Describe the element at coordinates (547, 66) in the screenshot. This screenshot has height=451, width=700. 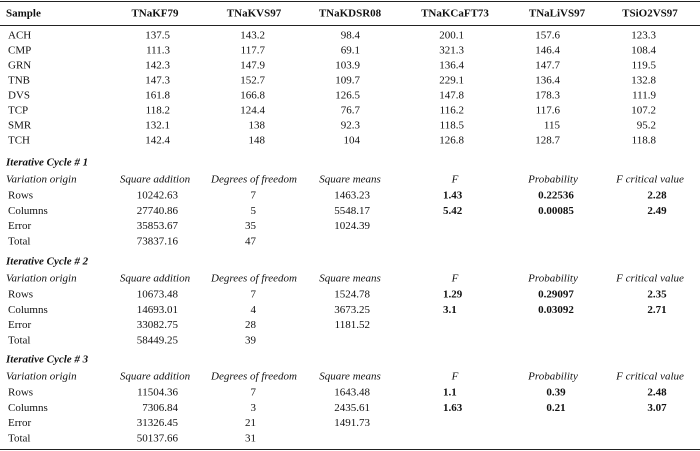
I see `cell: 147.7` at that location.